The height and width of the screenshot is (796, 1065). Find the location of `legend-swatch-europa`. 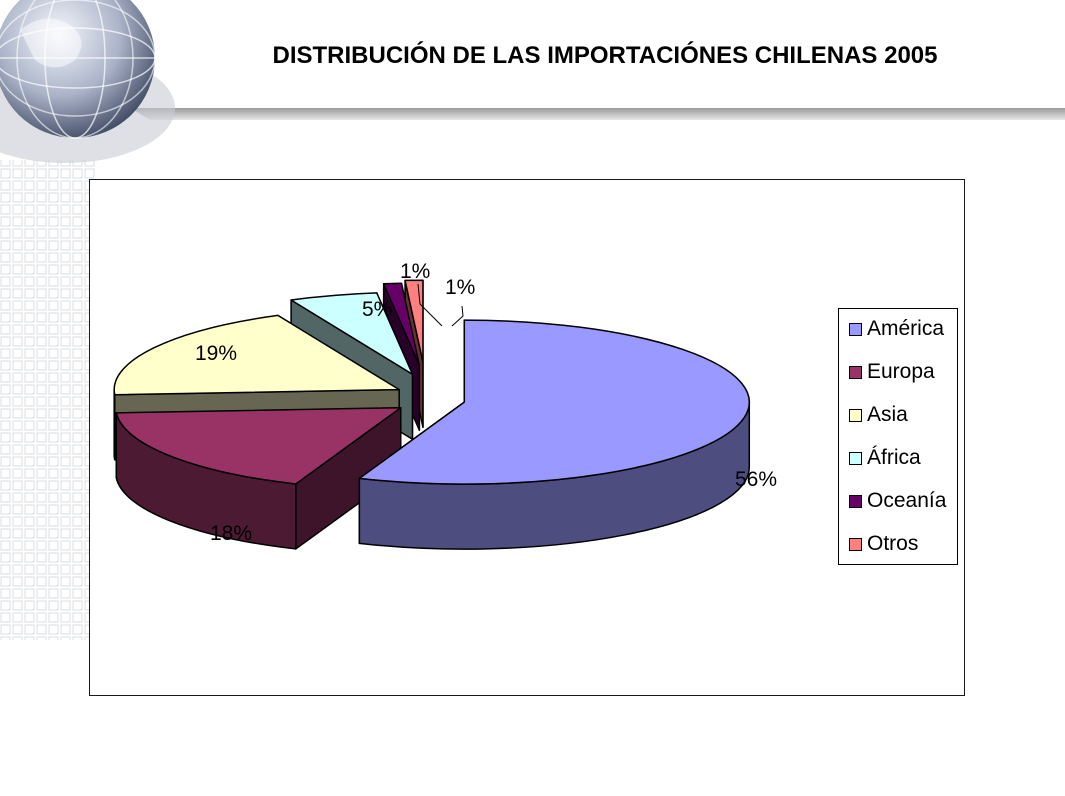

legend-swatch-europa is located at coordinates (855, 372).